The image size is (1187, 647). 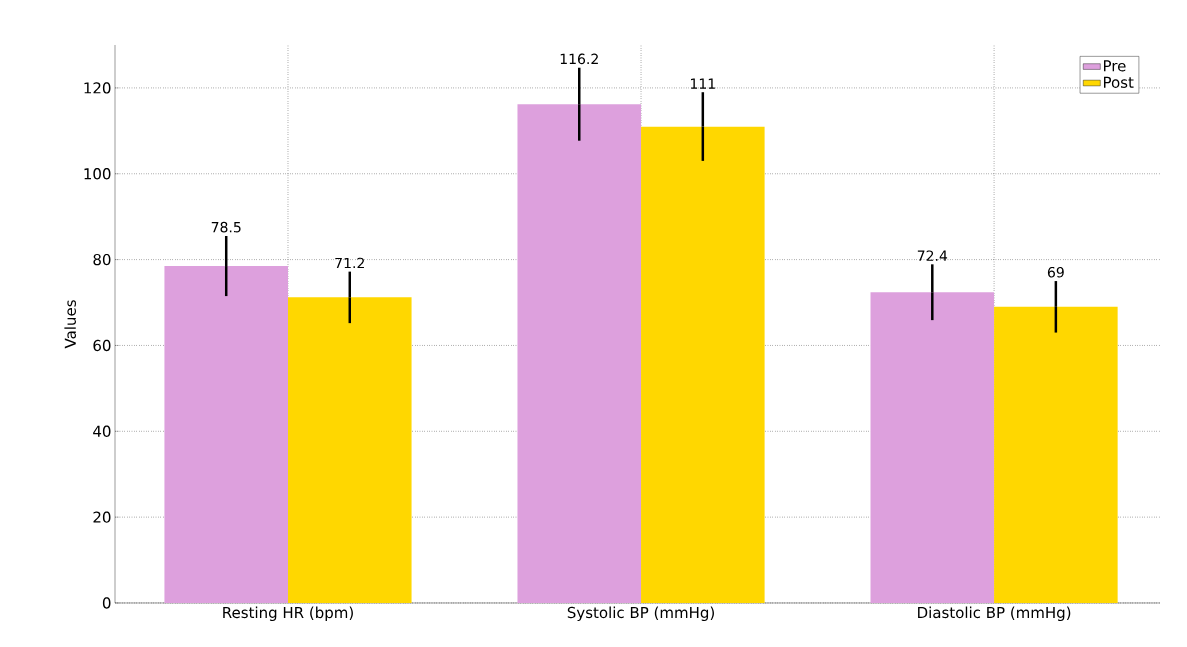 I want to click on data-label: 69, so click(x=1055, y=272).